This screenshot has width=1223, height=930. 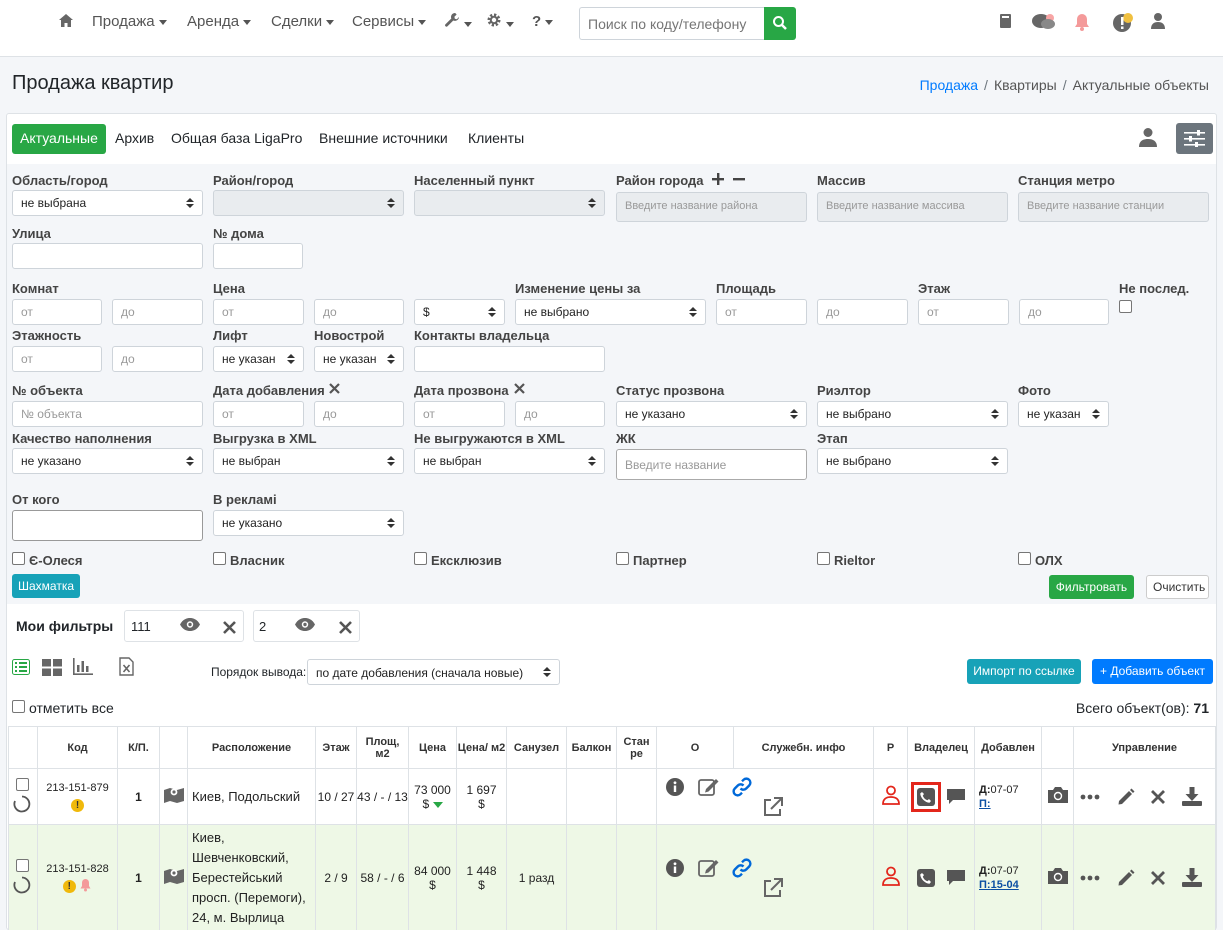 I want to click on kontakty-input, so click(x=509, y=359).